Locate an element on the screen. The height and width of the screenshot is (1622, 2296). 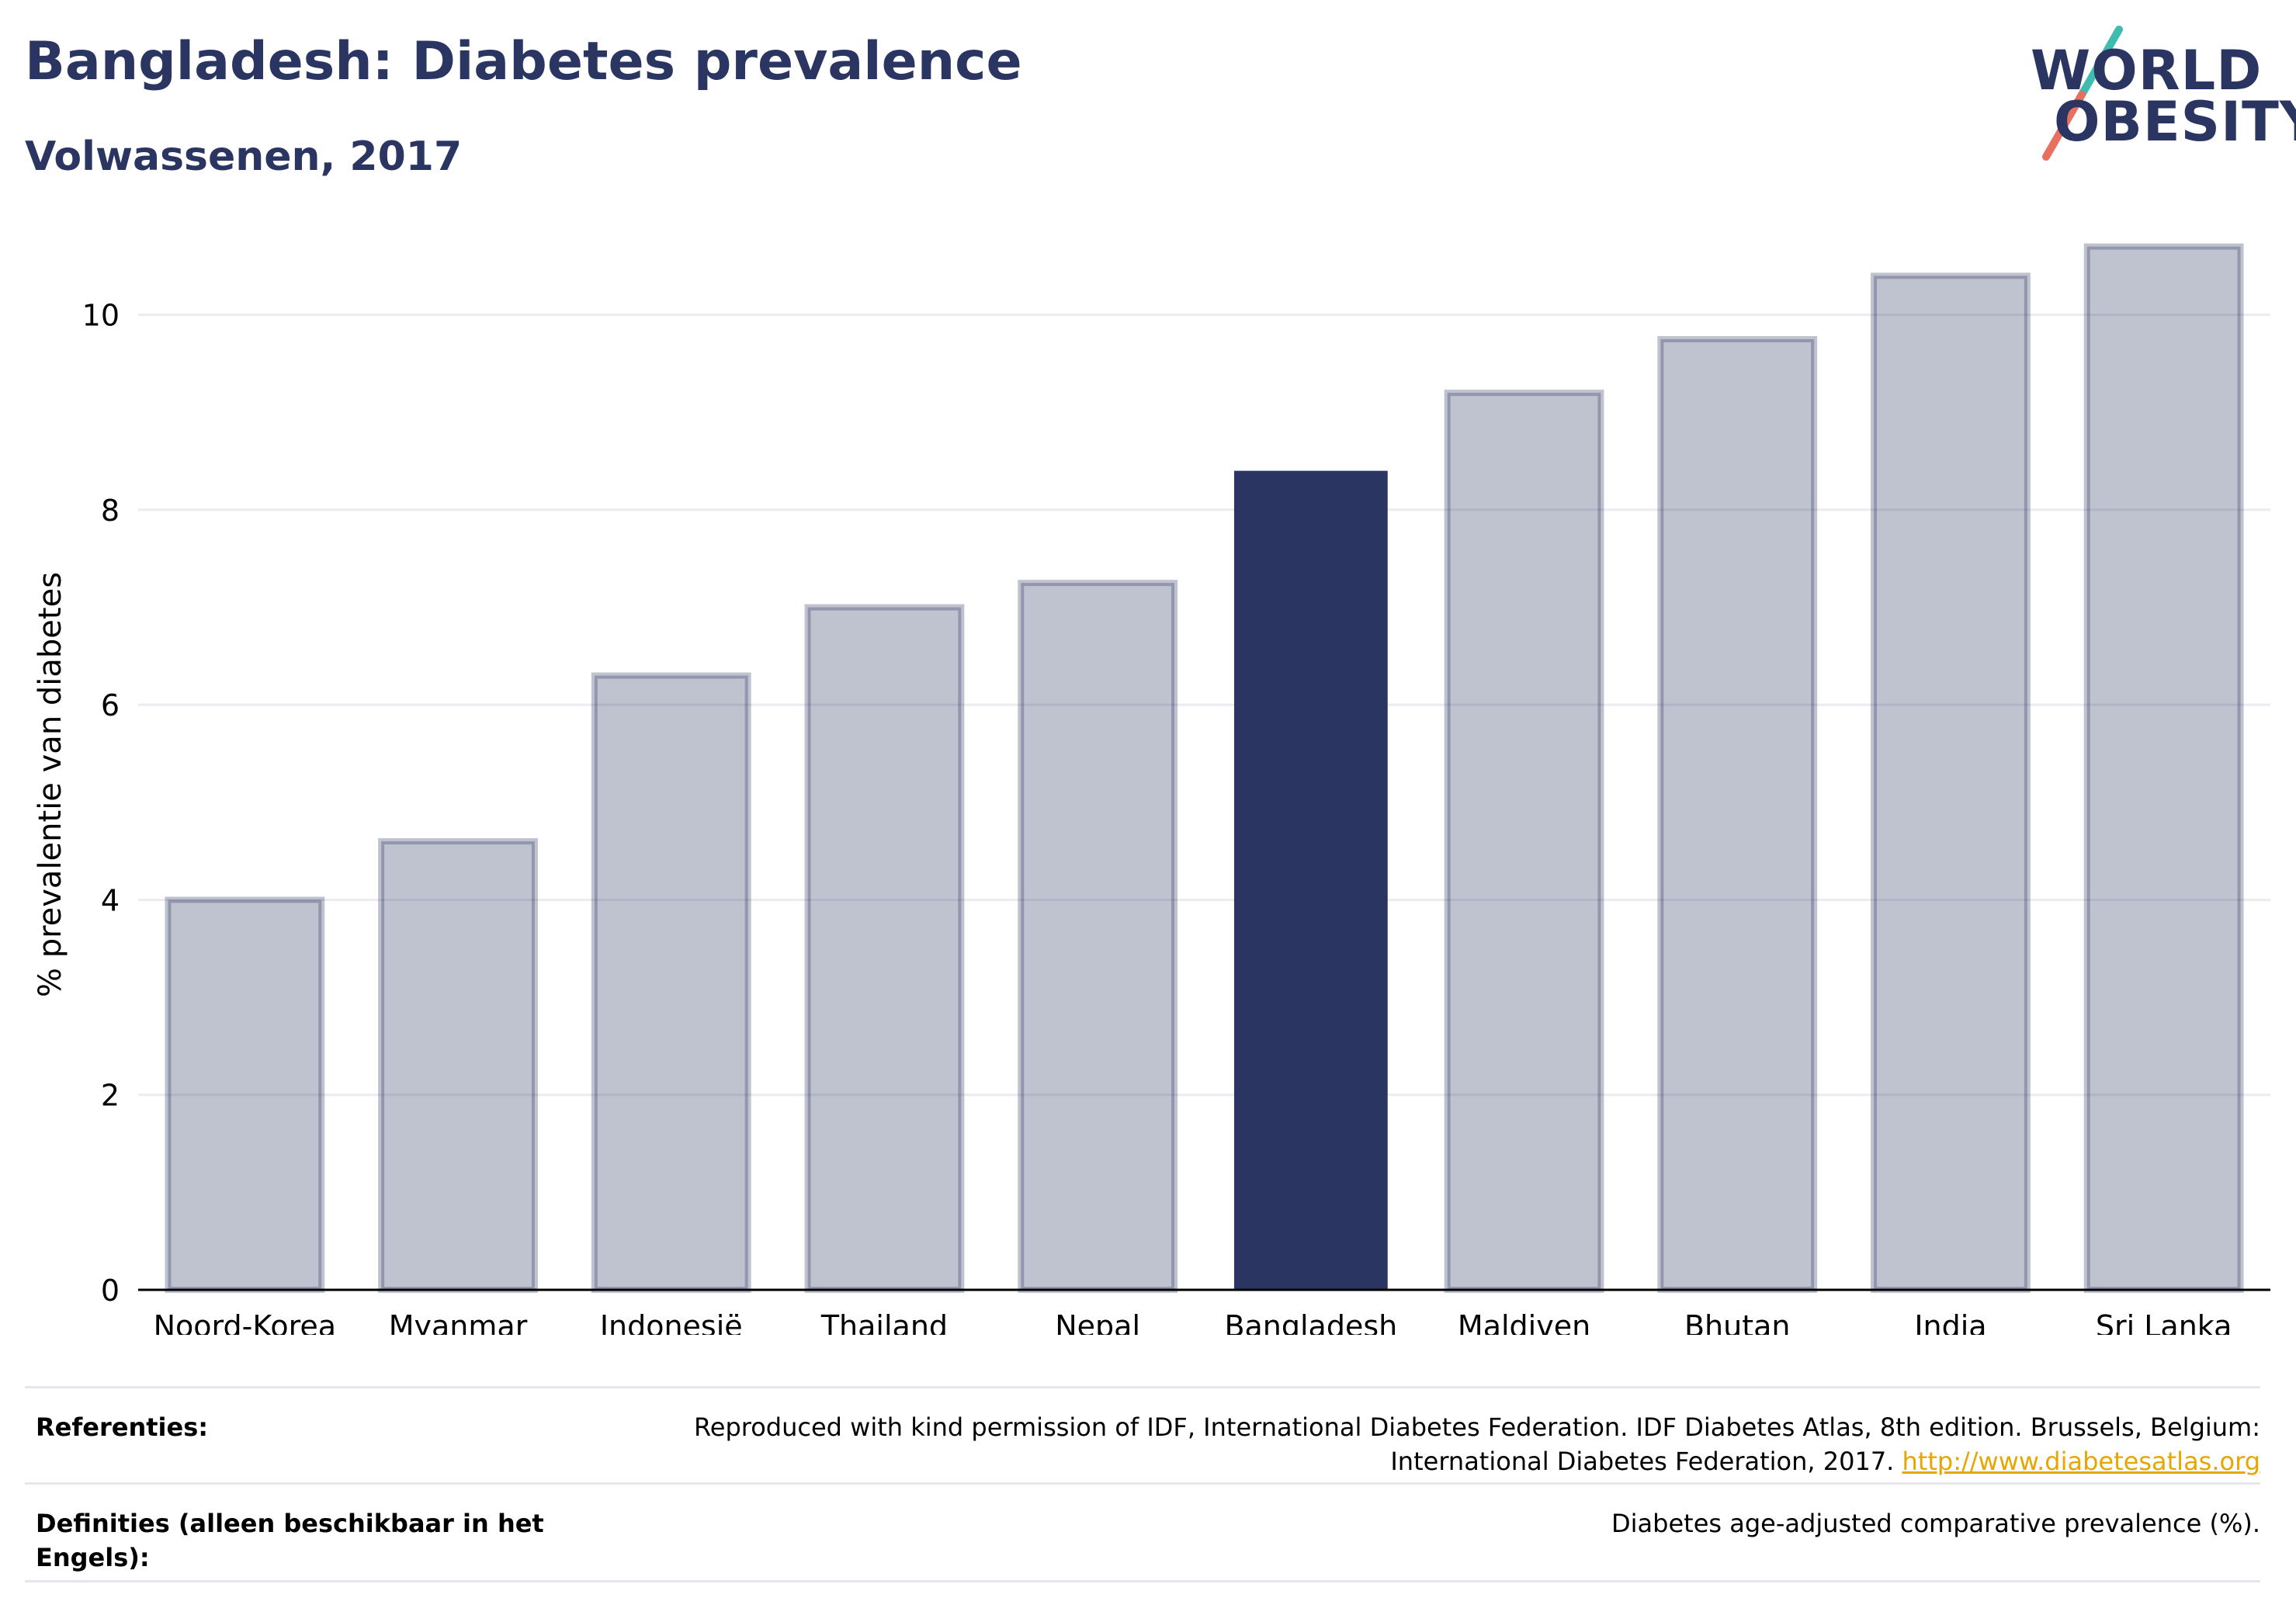
x-tick-label: India is located at coordinates (1950, 1322).